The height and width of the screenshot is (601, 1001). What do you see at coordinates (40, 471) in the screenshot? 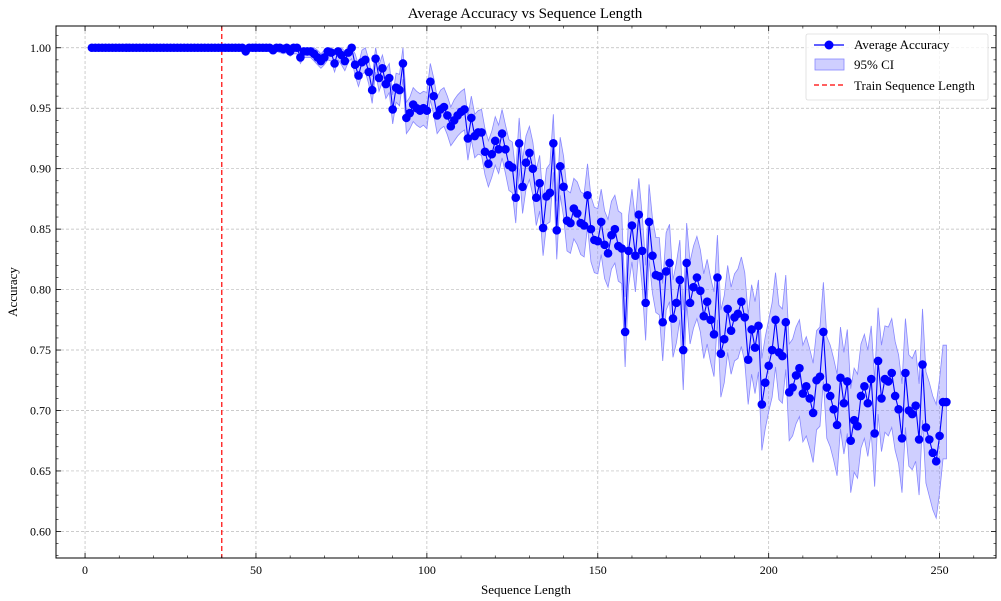
I see `y-tick-label: 0.65` at bounding box center [40, 471].